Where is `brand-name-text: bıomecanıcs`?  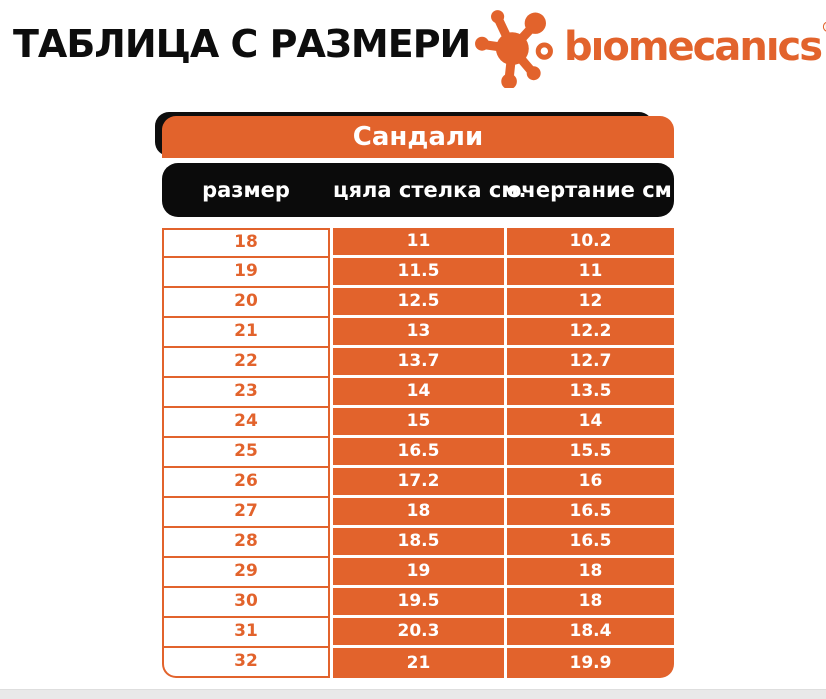
brand-name-text: bıomecanıcs is located at coordinates (693, 47).